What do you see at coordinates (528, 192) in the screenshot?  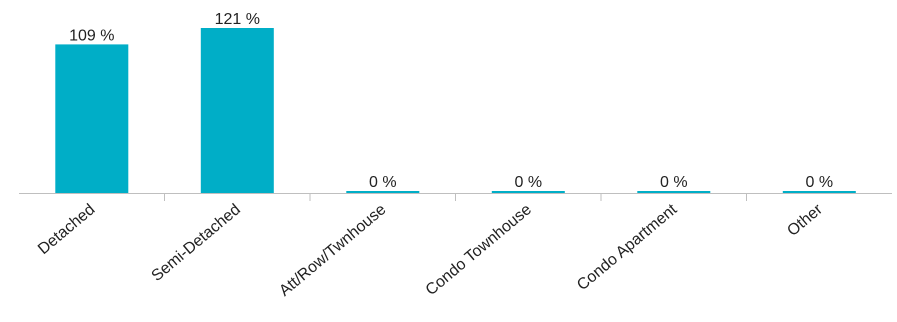 I see `bar-condo-townhouse` at bounding box center [528, 192].